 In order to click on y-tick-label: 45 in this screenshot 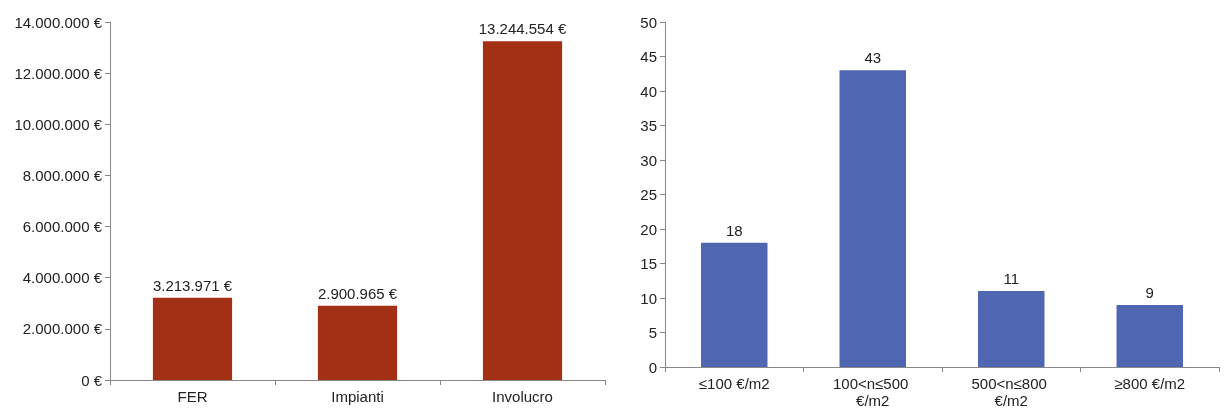, I will do `click(648, 56)`.